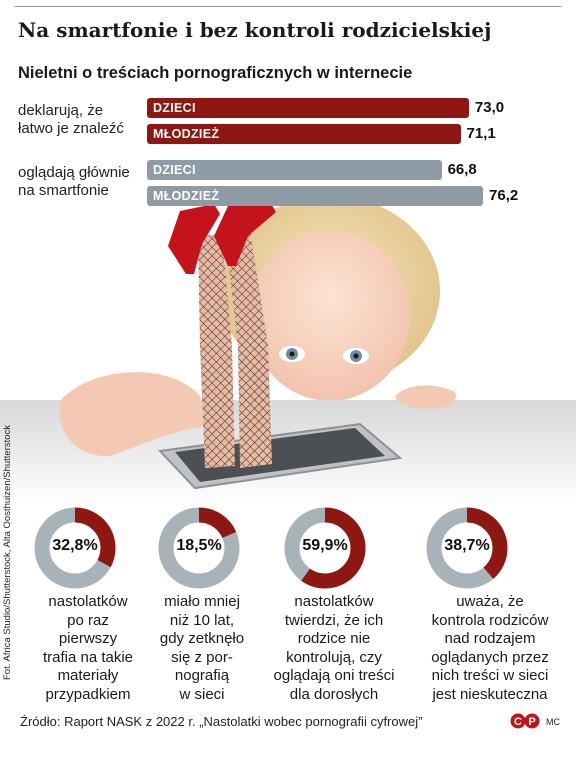 The image size is (576, 760). What do you see at coordinates (504, 195) in the screenshot?
I see `bar-value-label: 76,2` at bounding box center [504, 195].